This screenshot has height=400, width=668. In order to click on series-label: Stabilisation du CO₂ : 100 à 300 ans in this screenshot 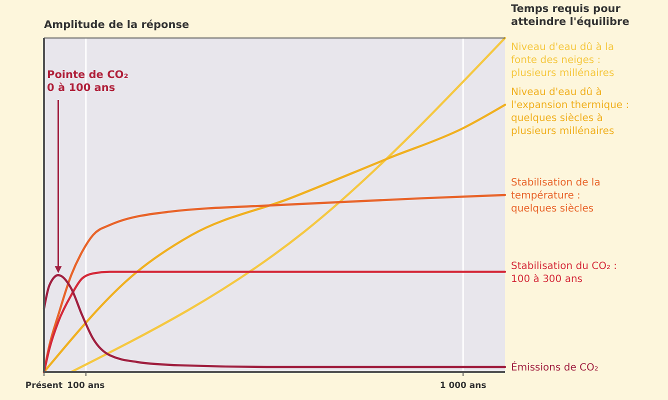, I will do `click(564, 272)`.